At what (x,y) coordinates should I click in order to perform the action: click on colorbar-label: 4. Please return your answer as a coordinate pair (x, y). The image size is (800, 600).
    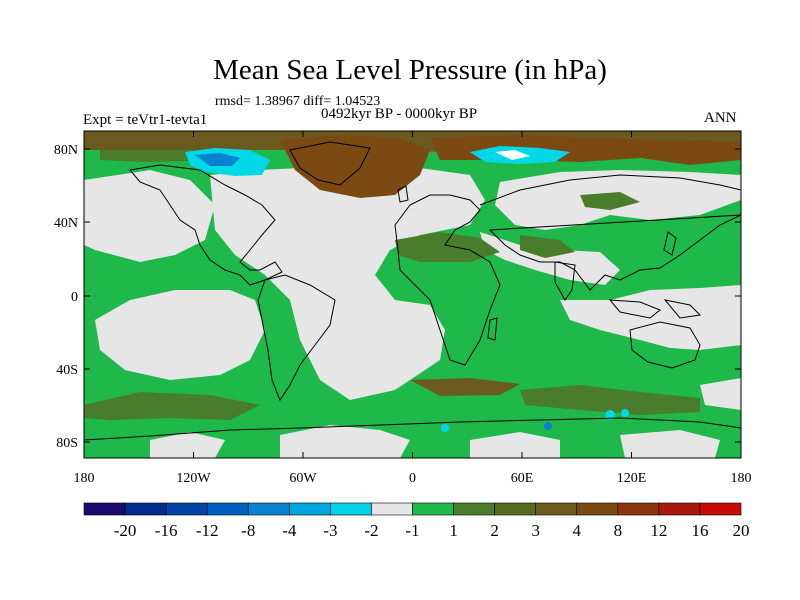
    Looking at the image, I should click on (577, 530).